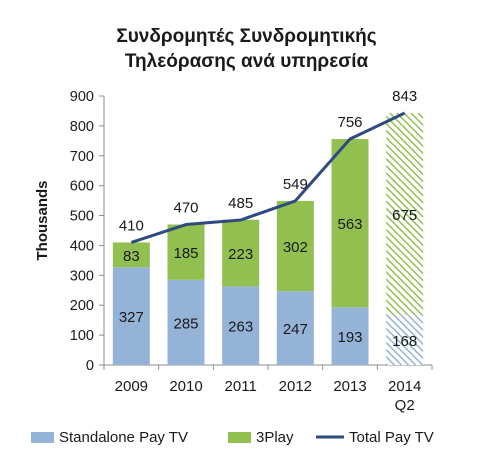  Describe the element at coordinates (404, 96) in the screenshot. I see `data-label-total: 843` at that location.